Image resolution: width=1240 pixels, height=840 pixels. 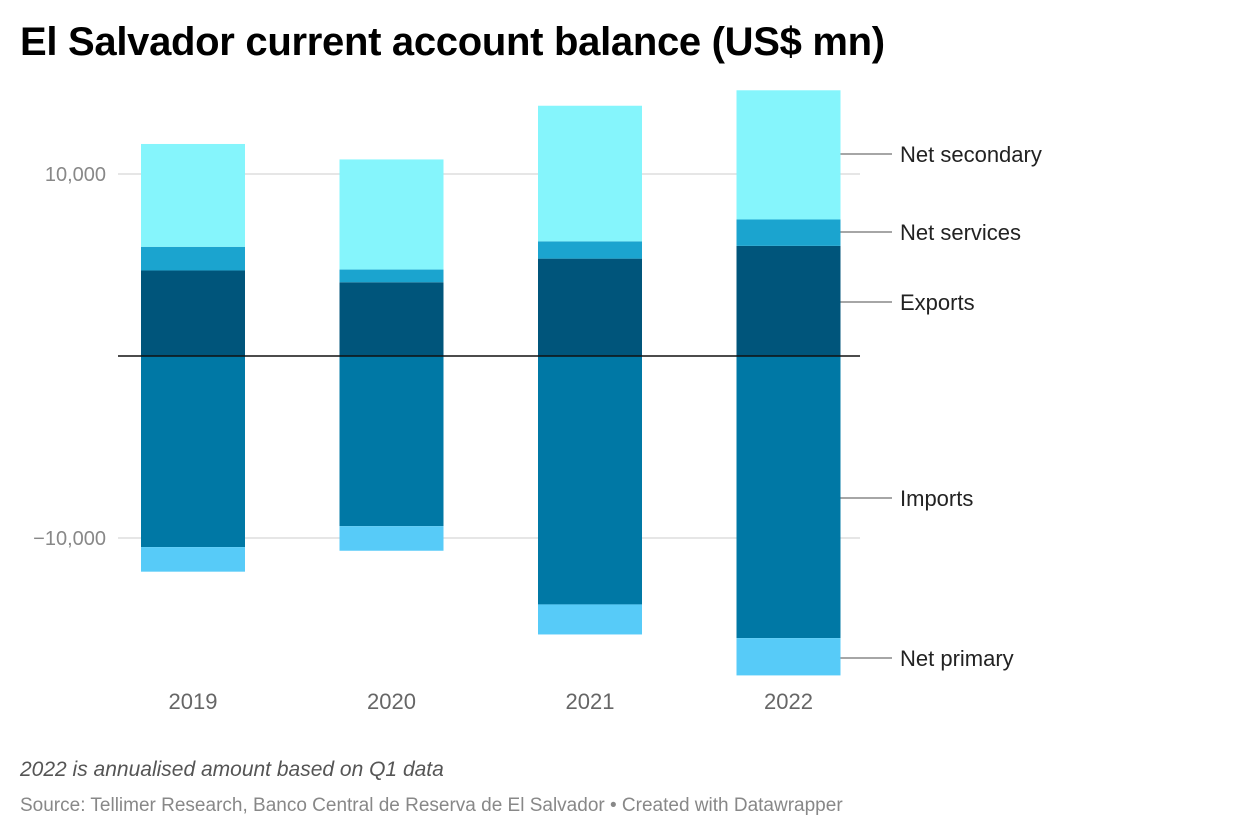 What do you see at coordinates (391, 276) in the screenshot?
I see `bar-net-services-2020` at bounding box center [391, 276].